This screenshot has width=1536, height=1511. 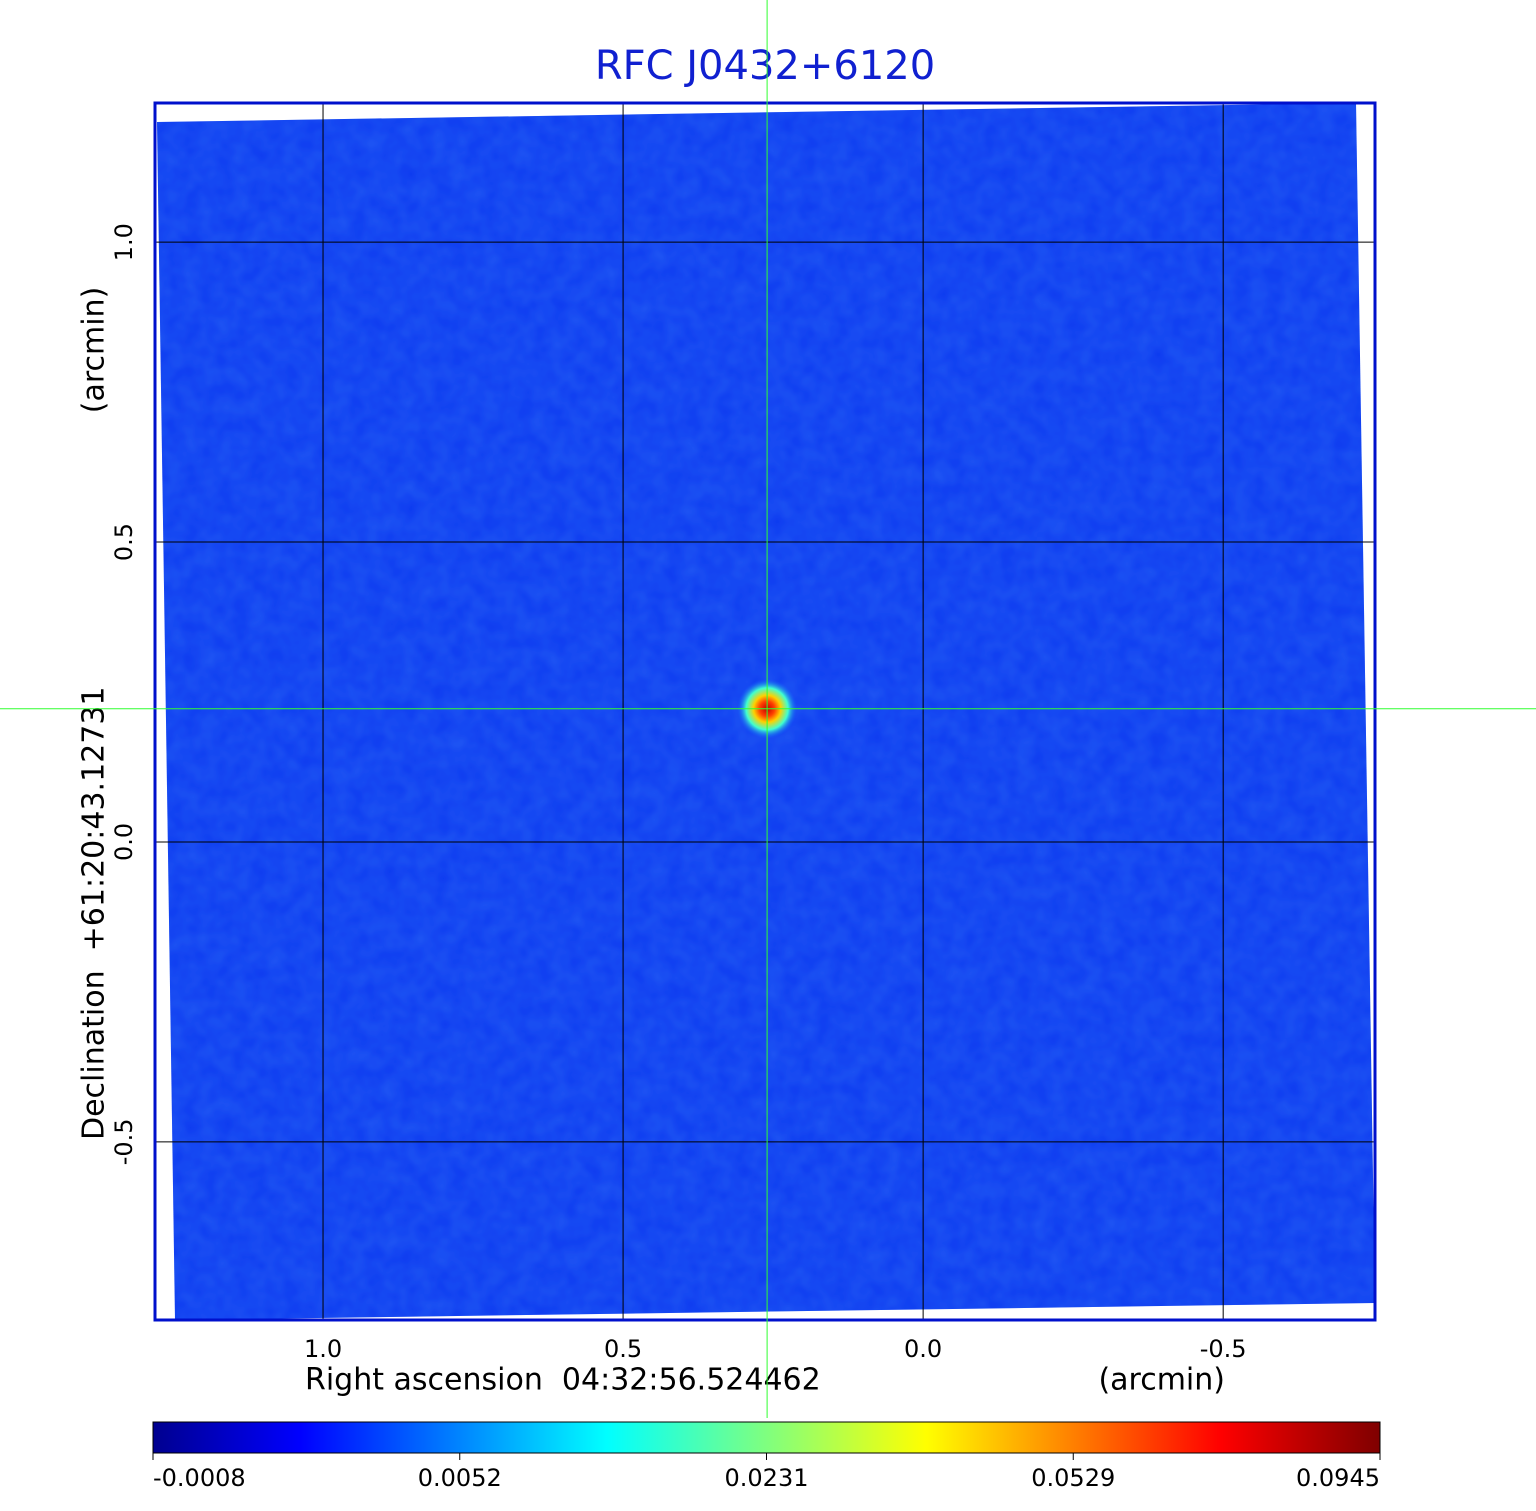 I want to click on y-tick-label: -0.5, so click(x=124, y=1141).